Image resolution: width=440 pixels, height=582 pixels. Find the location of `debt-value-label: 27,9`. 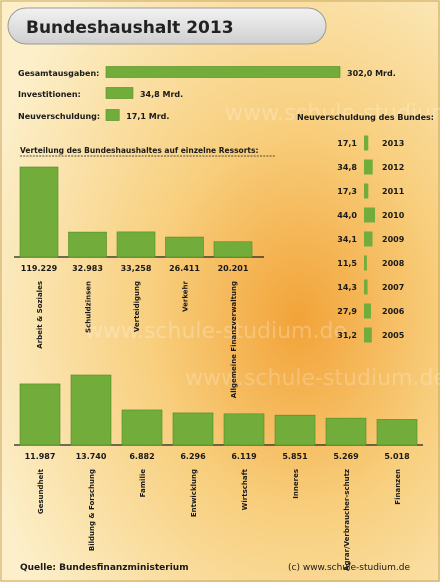

debt-value-label: 27,9 is located at coordinates (347, 311).